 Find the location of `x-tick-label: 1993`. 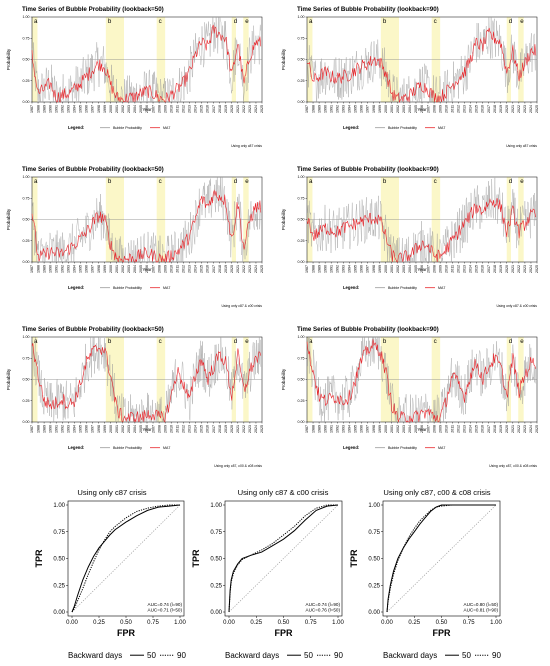

x-tick-label: 1993 is located at coordinates (344, 269).